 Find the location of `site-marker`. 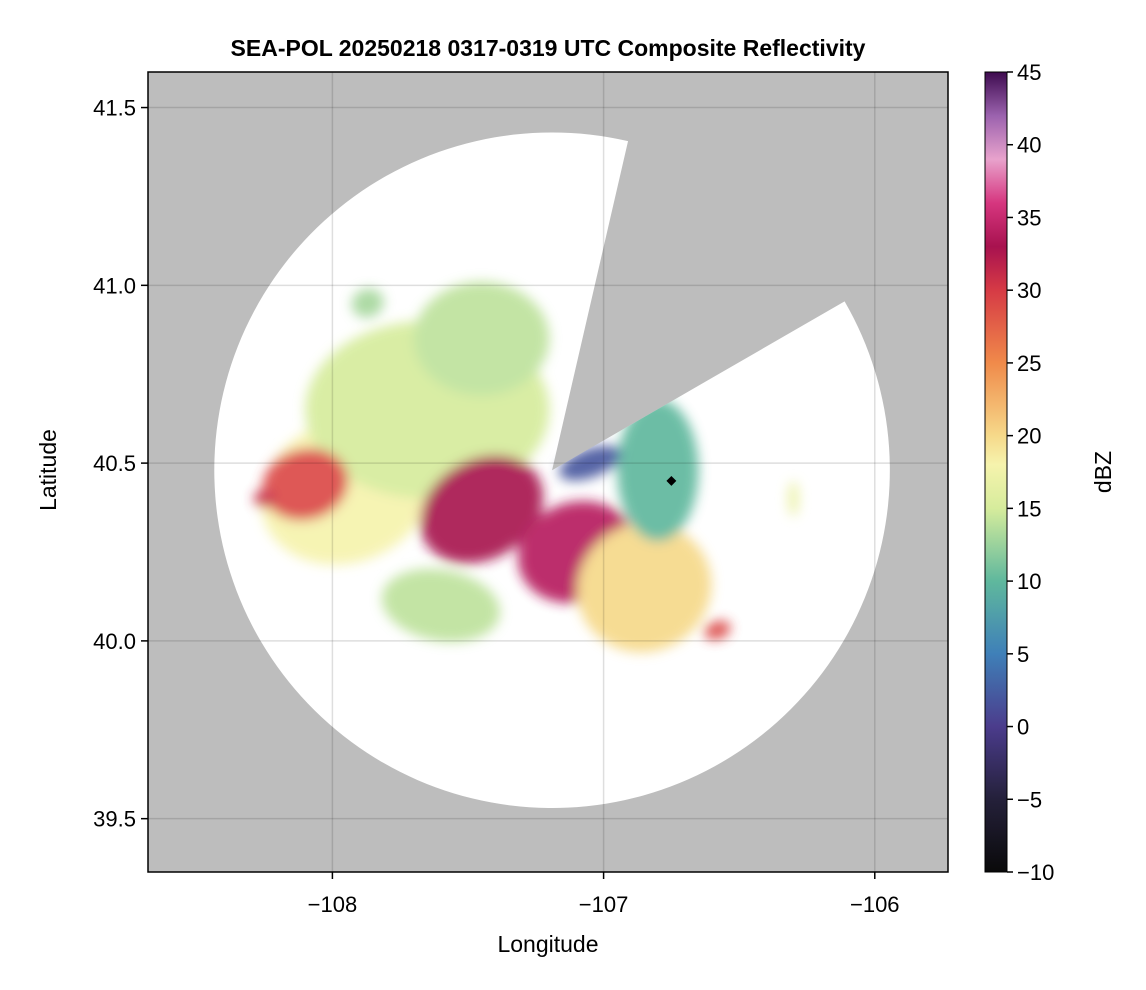

site-marker is located at coordinates (671, 480).